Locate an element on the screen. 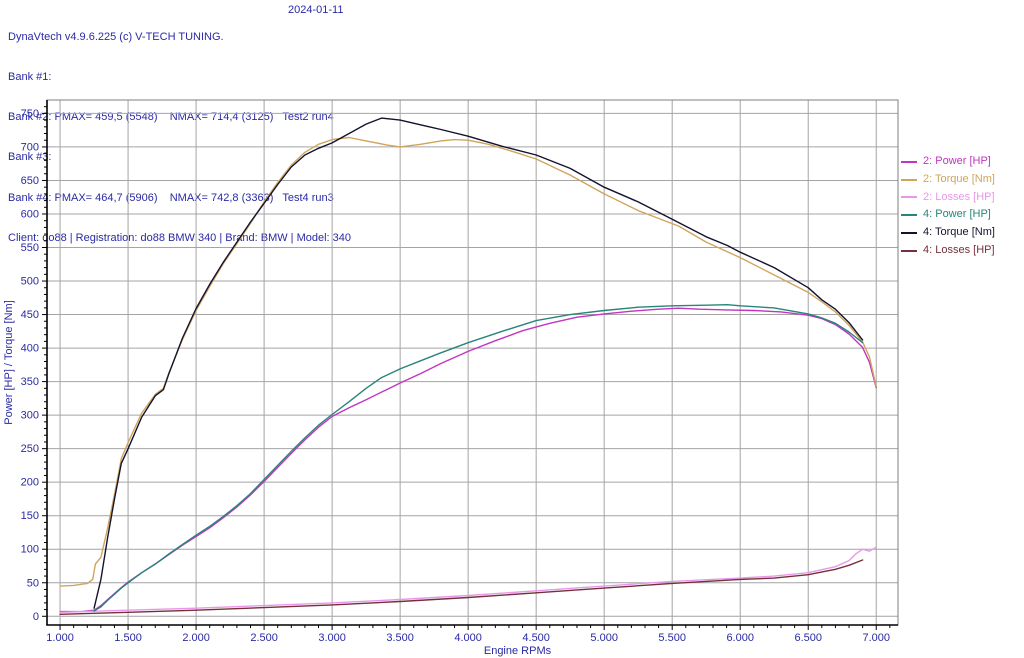 This screenshot has width=1024, height=658. y-tick-label: 550 is located at coordinates (30, 248).